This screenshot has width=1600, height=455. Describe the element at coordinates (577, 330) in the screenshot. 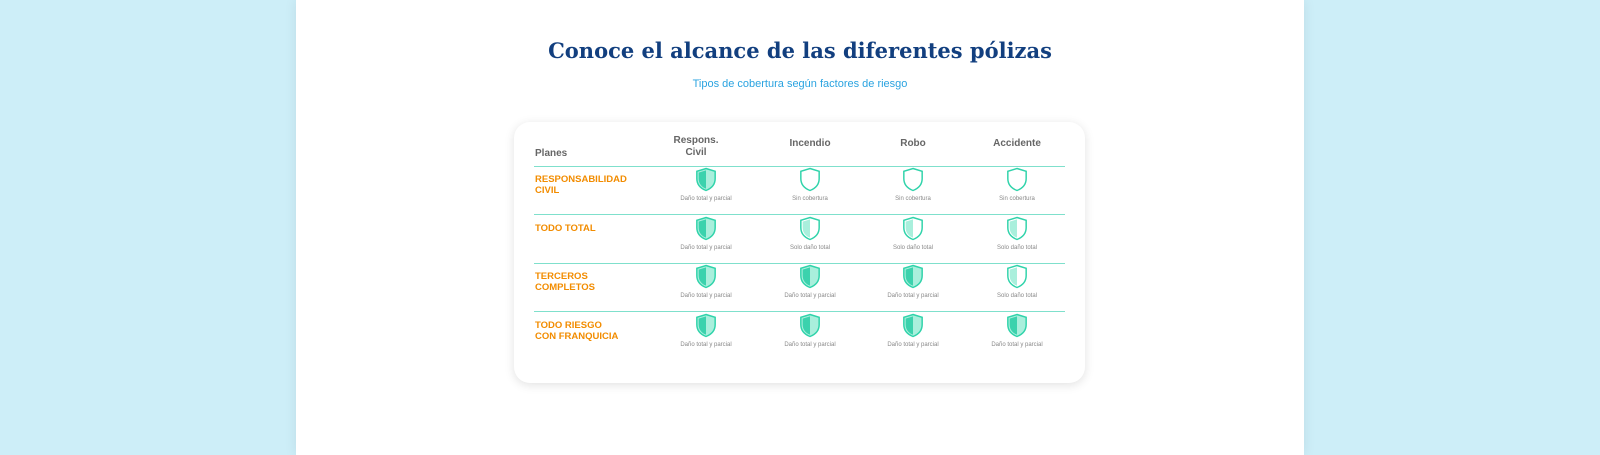

I see `plan-name: TODO RIESGO CON FRANQUICIA` at that location.